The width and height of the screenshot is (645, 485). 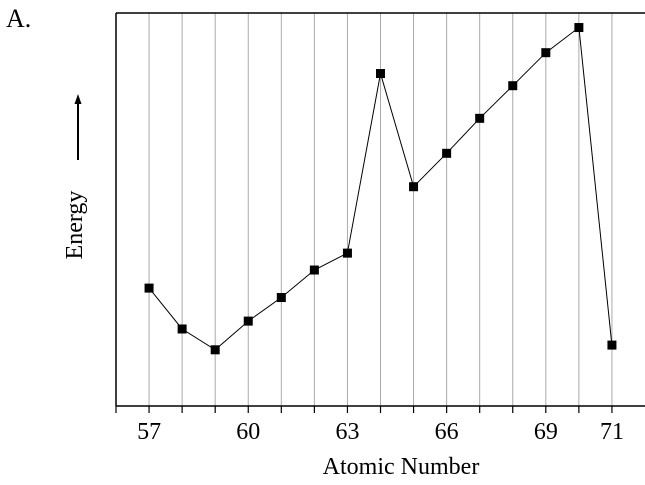 I want to click on panel-label: A., so click(x=19, y=18).